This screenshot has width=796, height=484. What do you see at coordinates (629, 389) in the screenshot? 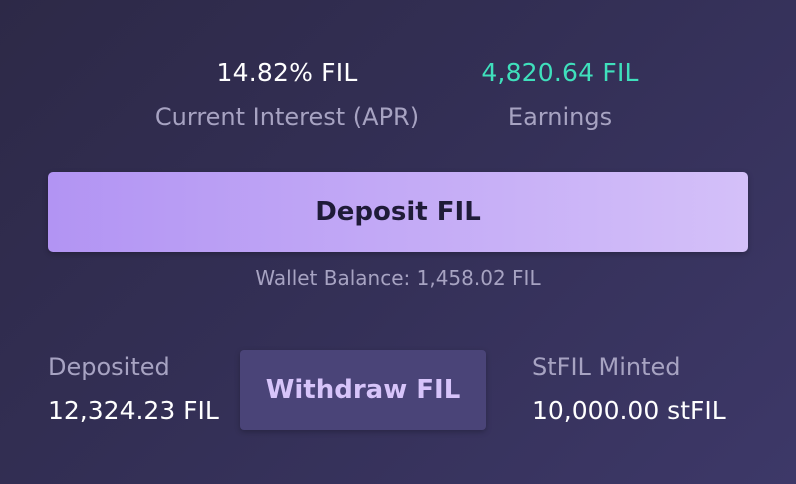
I see `minted-stat: StFIL Minted 10,000.00 stFIL` at bounding box center [629, 389].